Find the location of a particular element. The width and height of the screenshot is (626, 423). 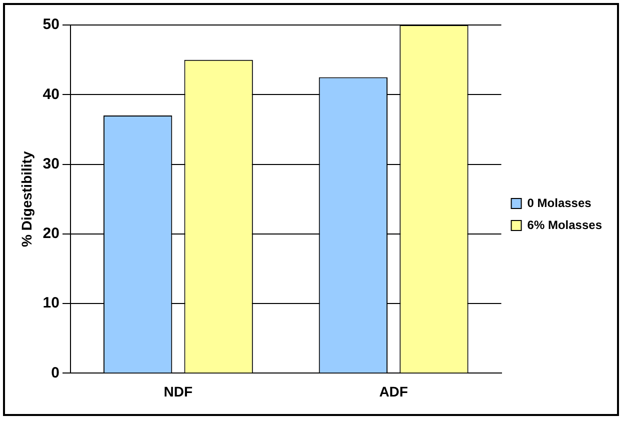

y-tick-label: 40 is located at coordinates (51, 94).